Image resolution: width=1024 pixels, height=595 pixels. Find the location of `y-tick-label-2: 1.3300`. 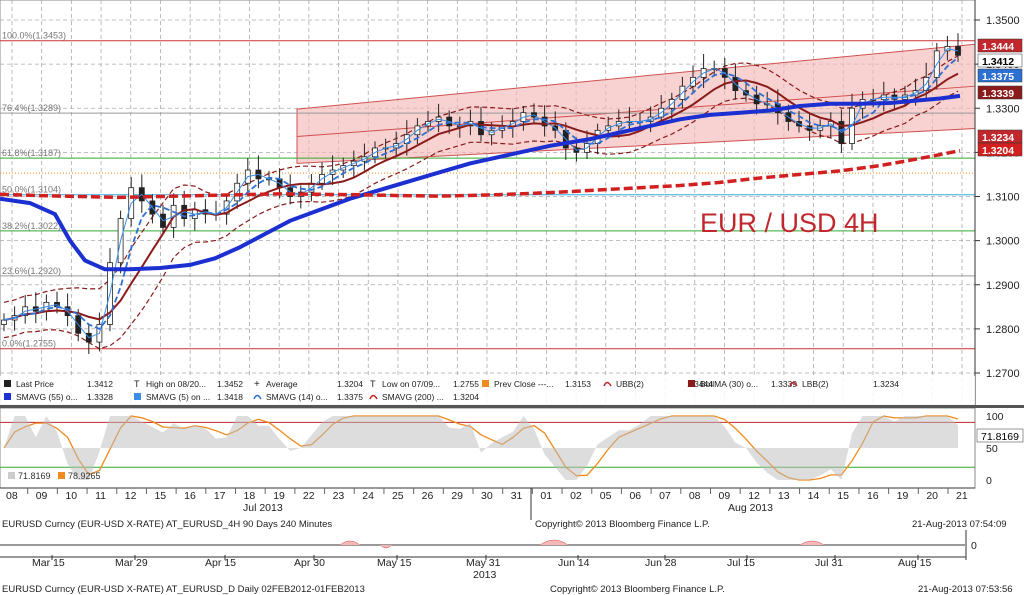

y-tick-label-2: 1.3300 is located at coordinates (1003, 109).